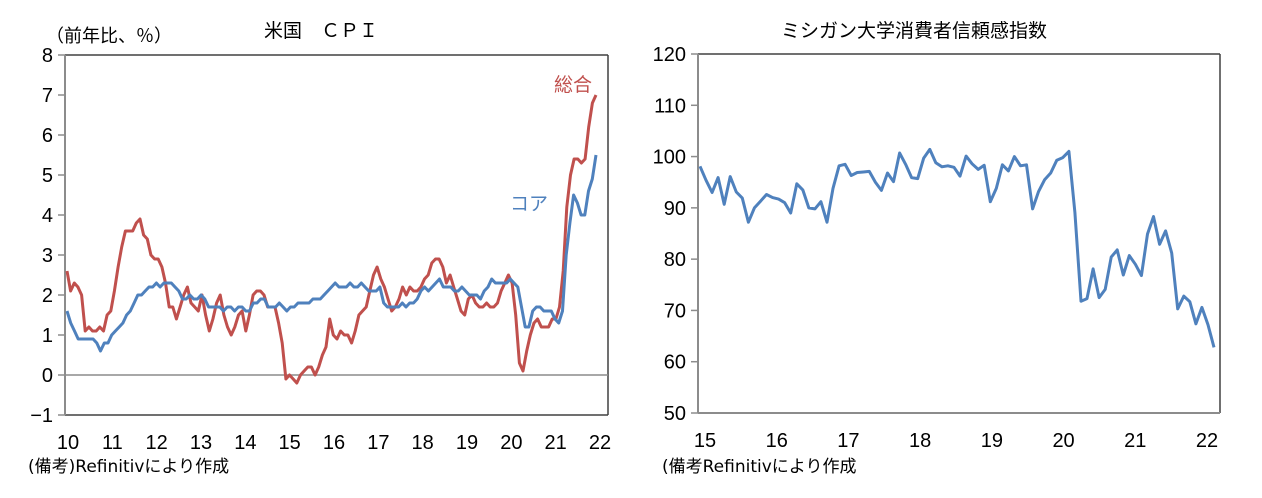  I want to click on y-tick-label: 110, so click(670, 106).